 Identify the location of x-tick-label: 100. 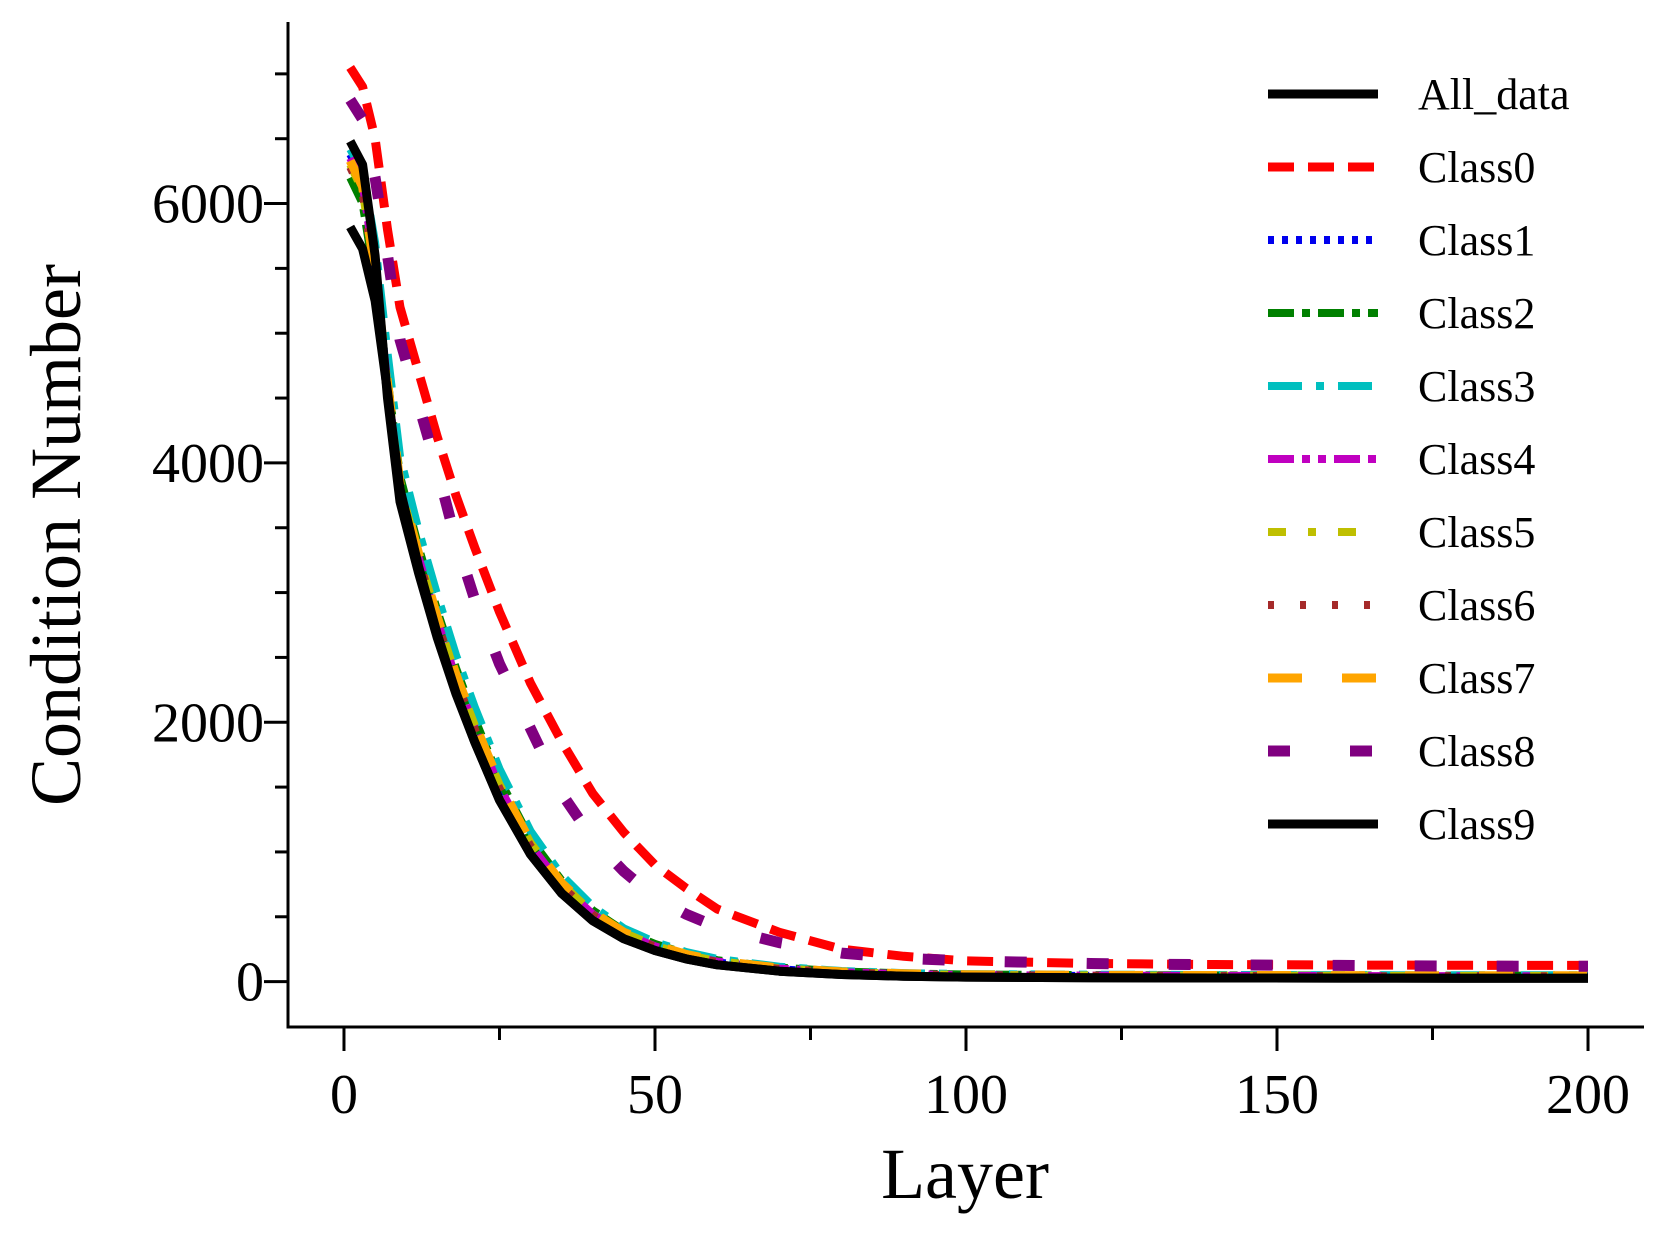
(966, 1095).